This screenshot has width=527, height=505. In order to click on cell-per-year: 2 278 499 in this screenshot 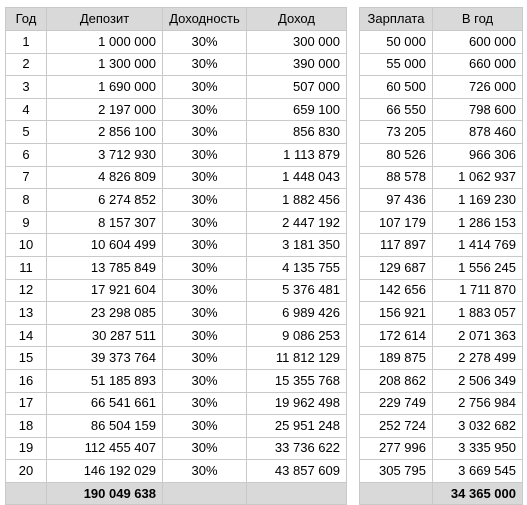, I will do `click(477, 358)`.